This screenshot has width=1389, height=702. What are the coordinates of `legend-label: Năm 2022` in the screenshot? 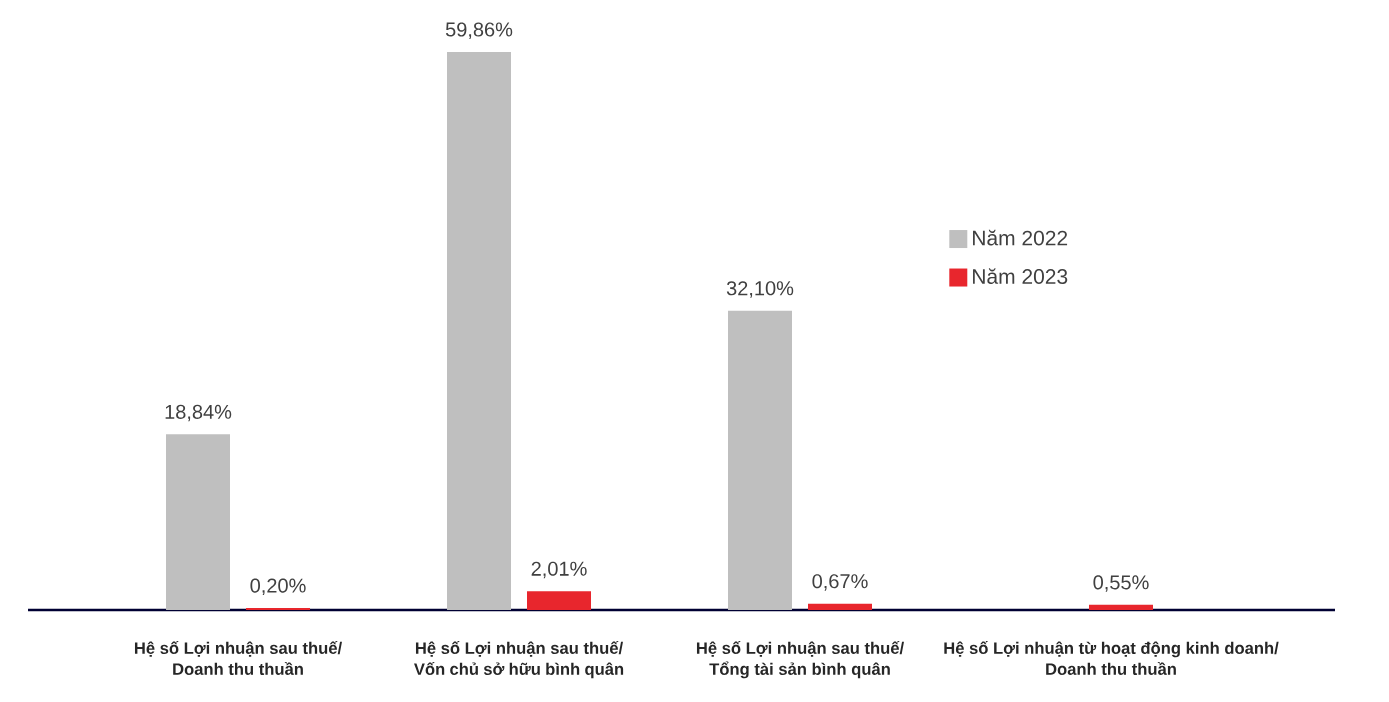 It's located at (1020, 237).